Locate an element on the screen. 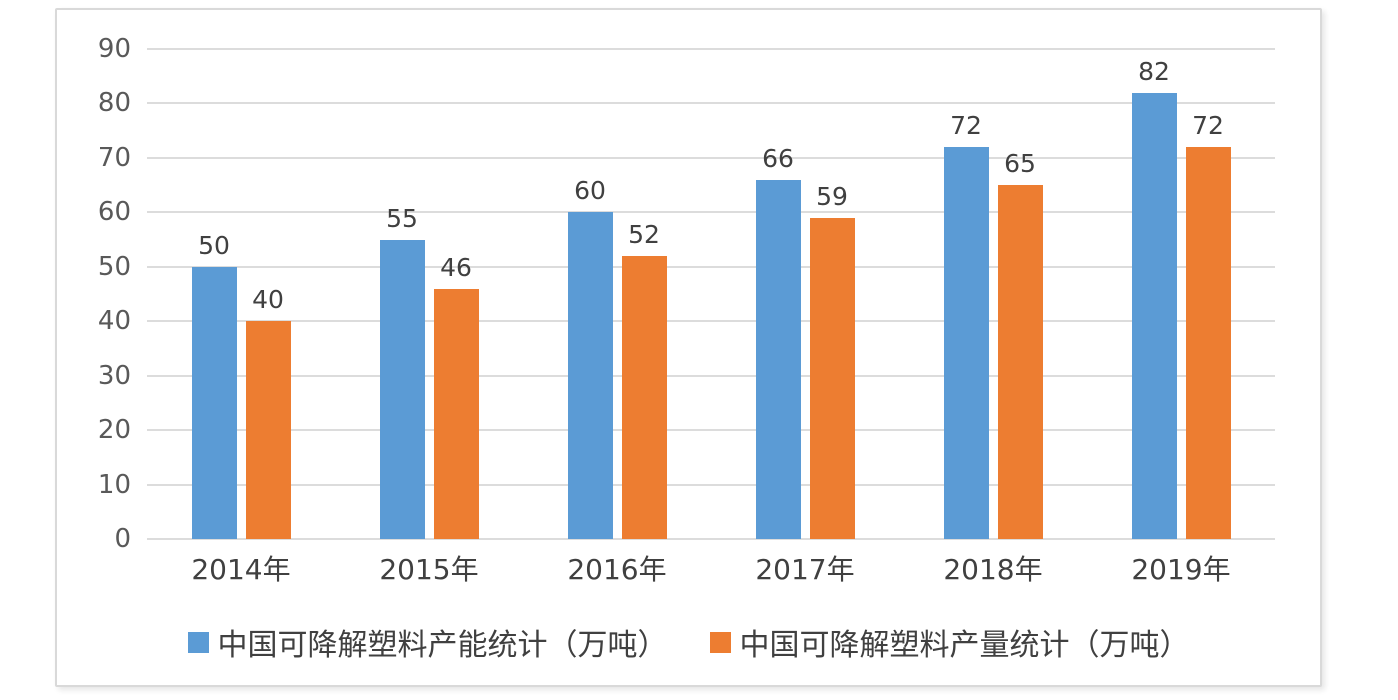  data-label-series1-2018年: 72 is located at coordinates (966, 125).